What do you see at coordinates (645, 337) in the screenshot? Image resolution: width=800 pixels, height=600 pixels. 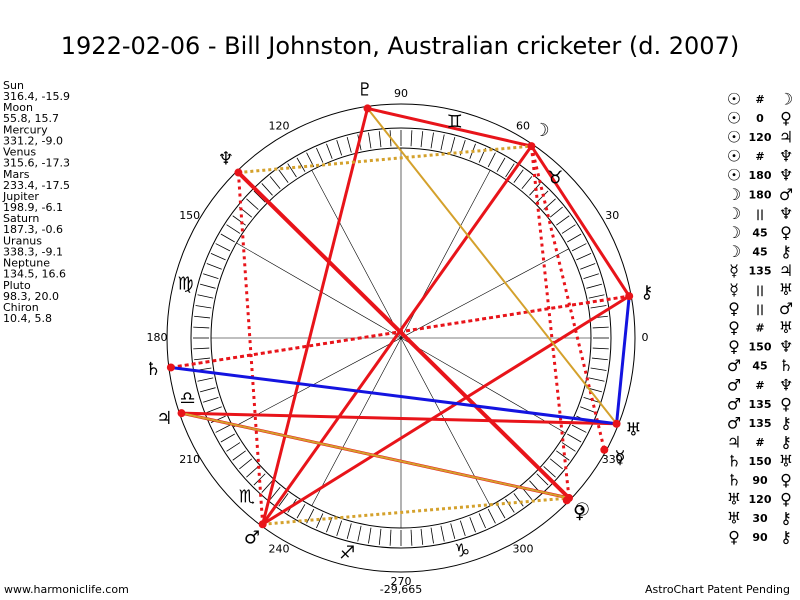 I see `degree-label: 0` at bounding box center [645, 337].